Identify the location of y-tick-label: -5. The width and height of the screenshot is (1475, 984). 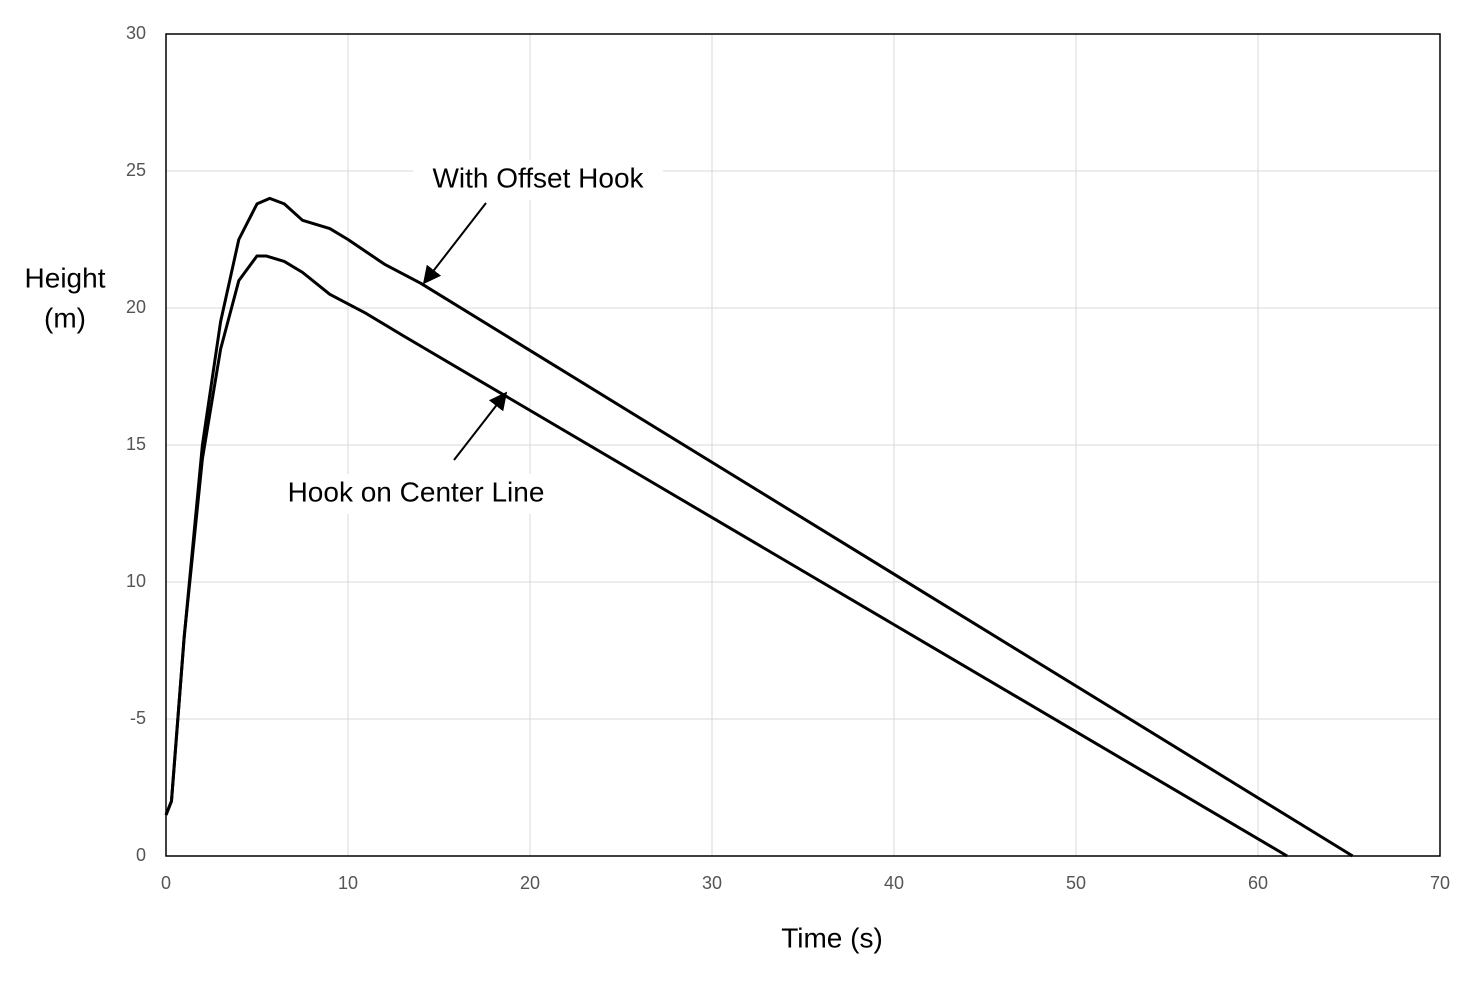
(138, 718).